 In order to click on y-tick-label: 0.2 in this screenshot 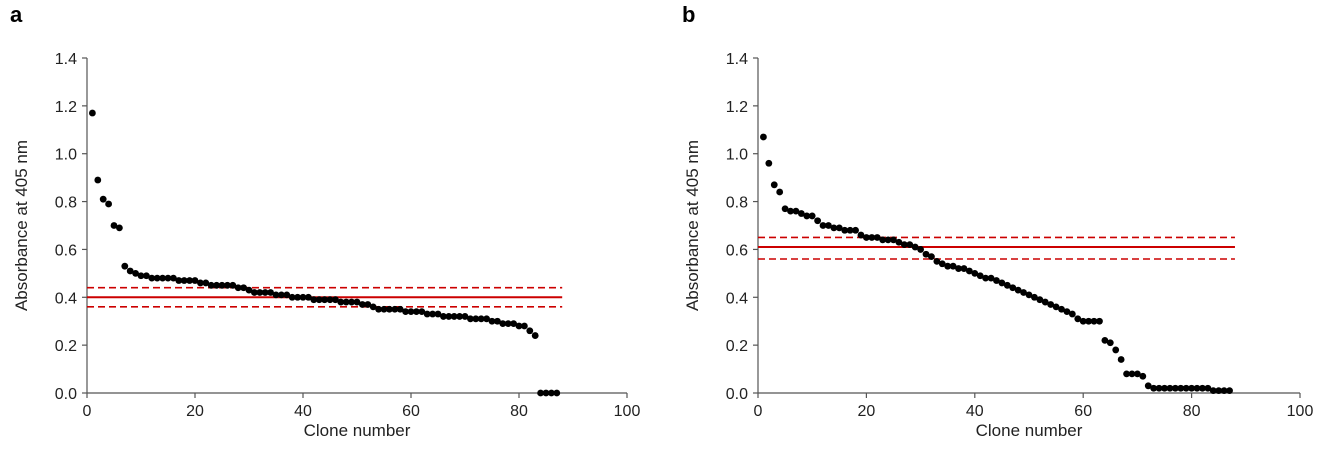, I will do `click(66, 346)`.